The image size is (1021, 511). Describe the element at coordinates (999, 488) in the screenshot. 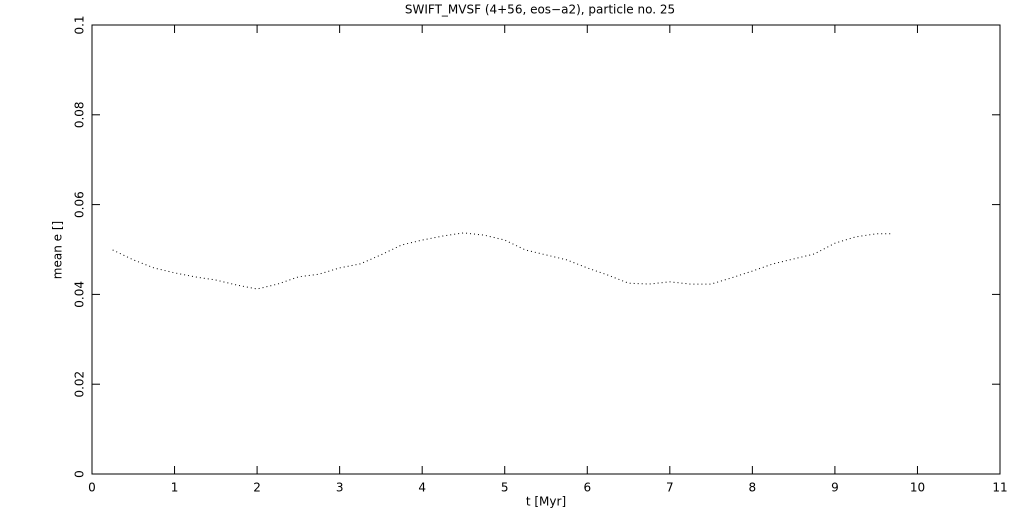

I see `x-tick-label: 11` at that location.